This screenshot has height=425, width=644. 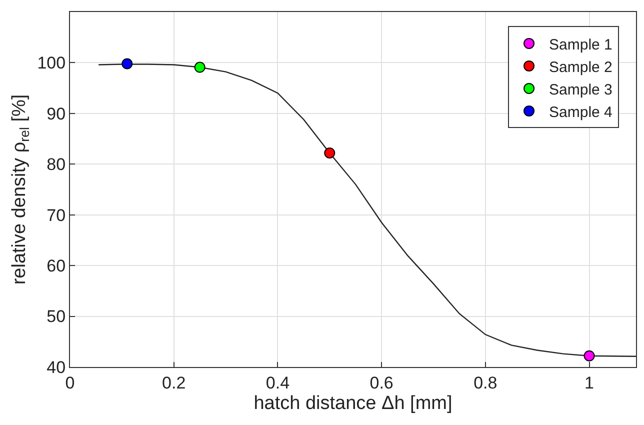 I want to click on x-tick-label: 0.2, so click(x=174, y=382).